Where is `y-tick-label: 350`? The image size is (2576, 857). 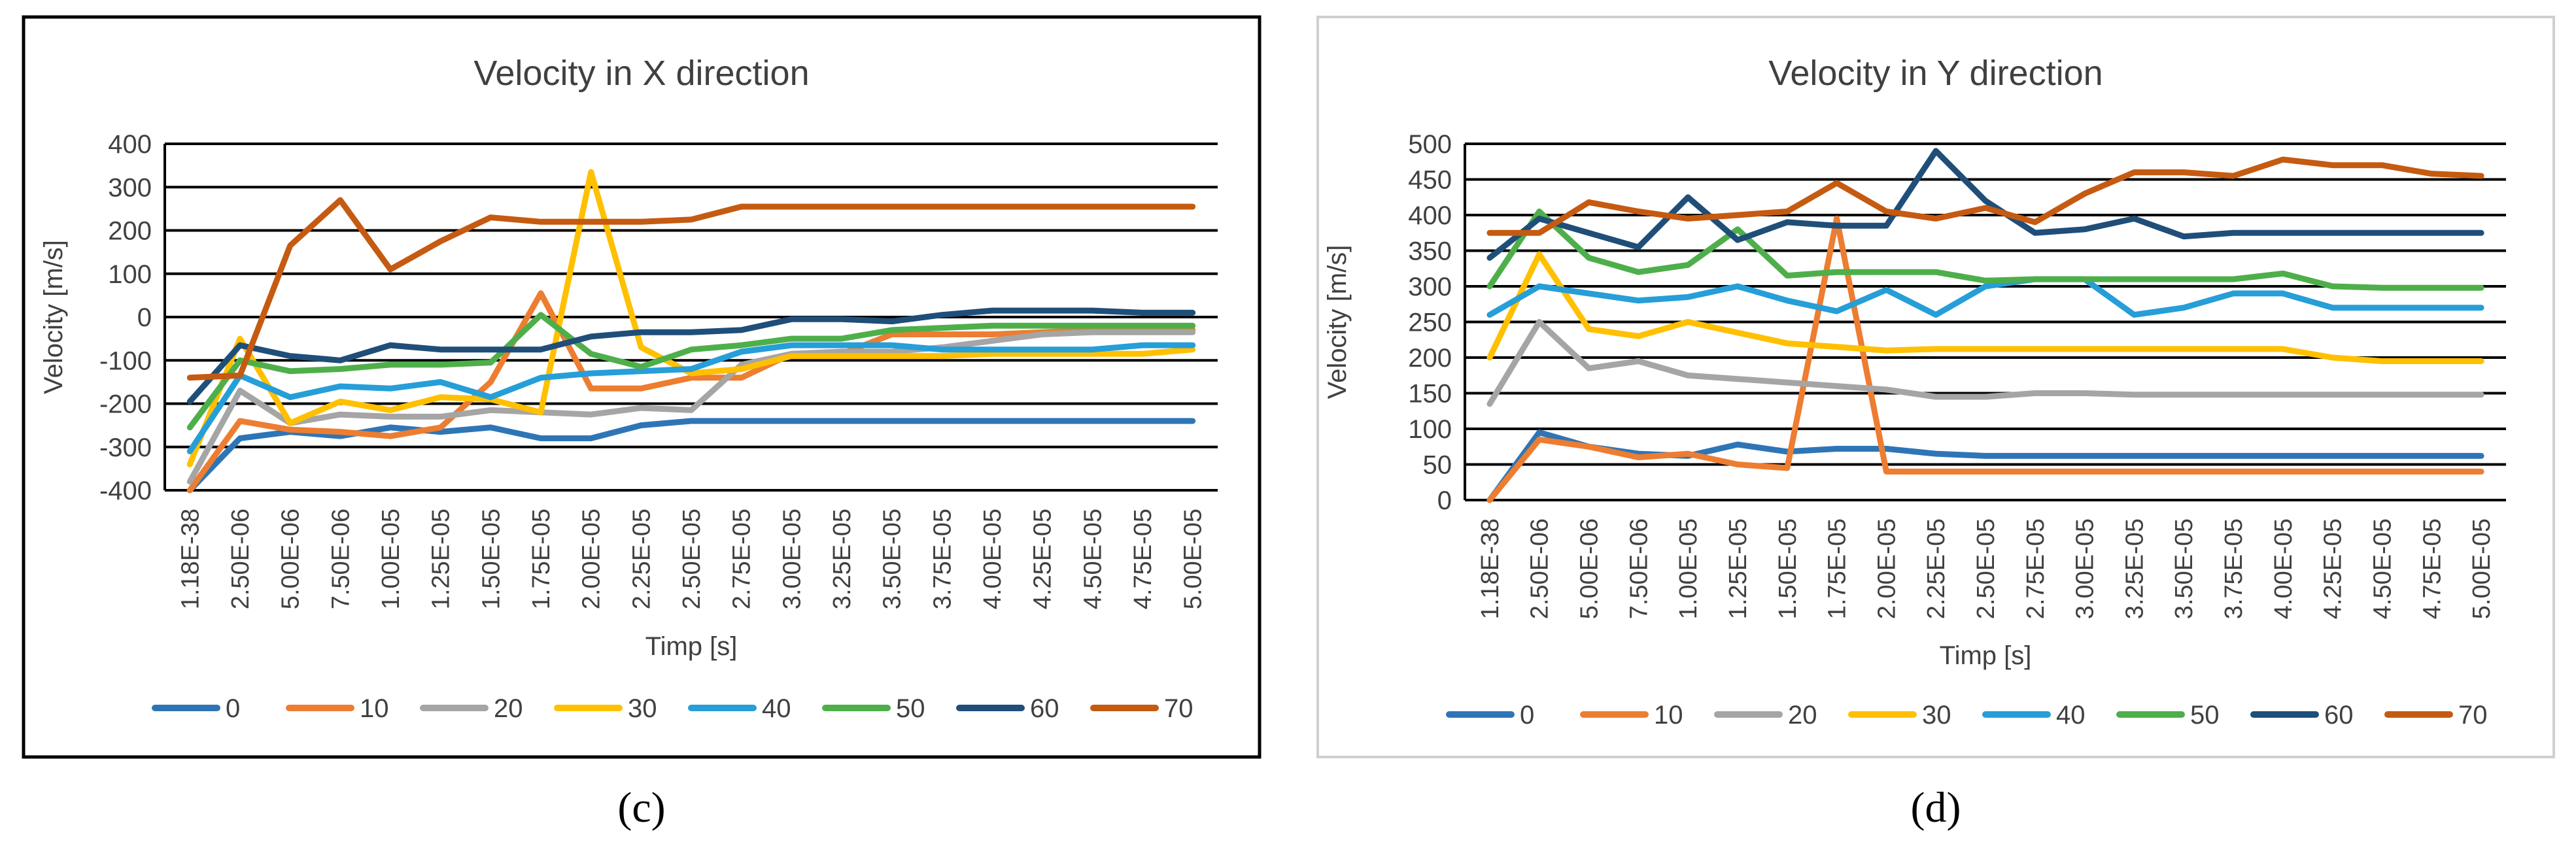
y-tick-label: 350 is located at coordinates (1430, 252).